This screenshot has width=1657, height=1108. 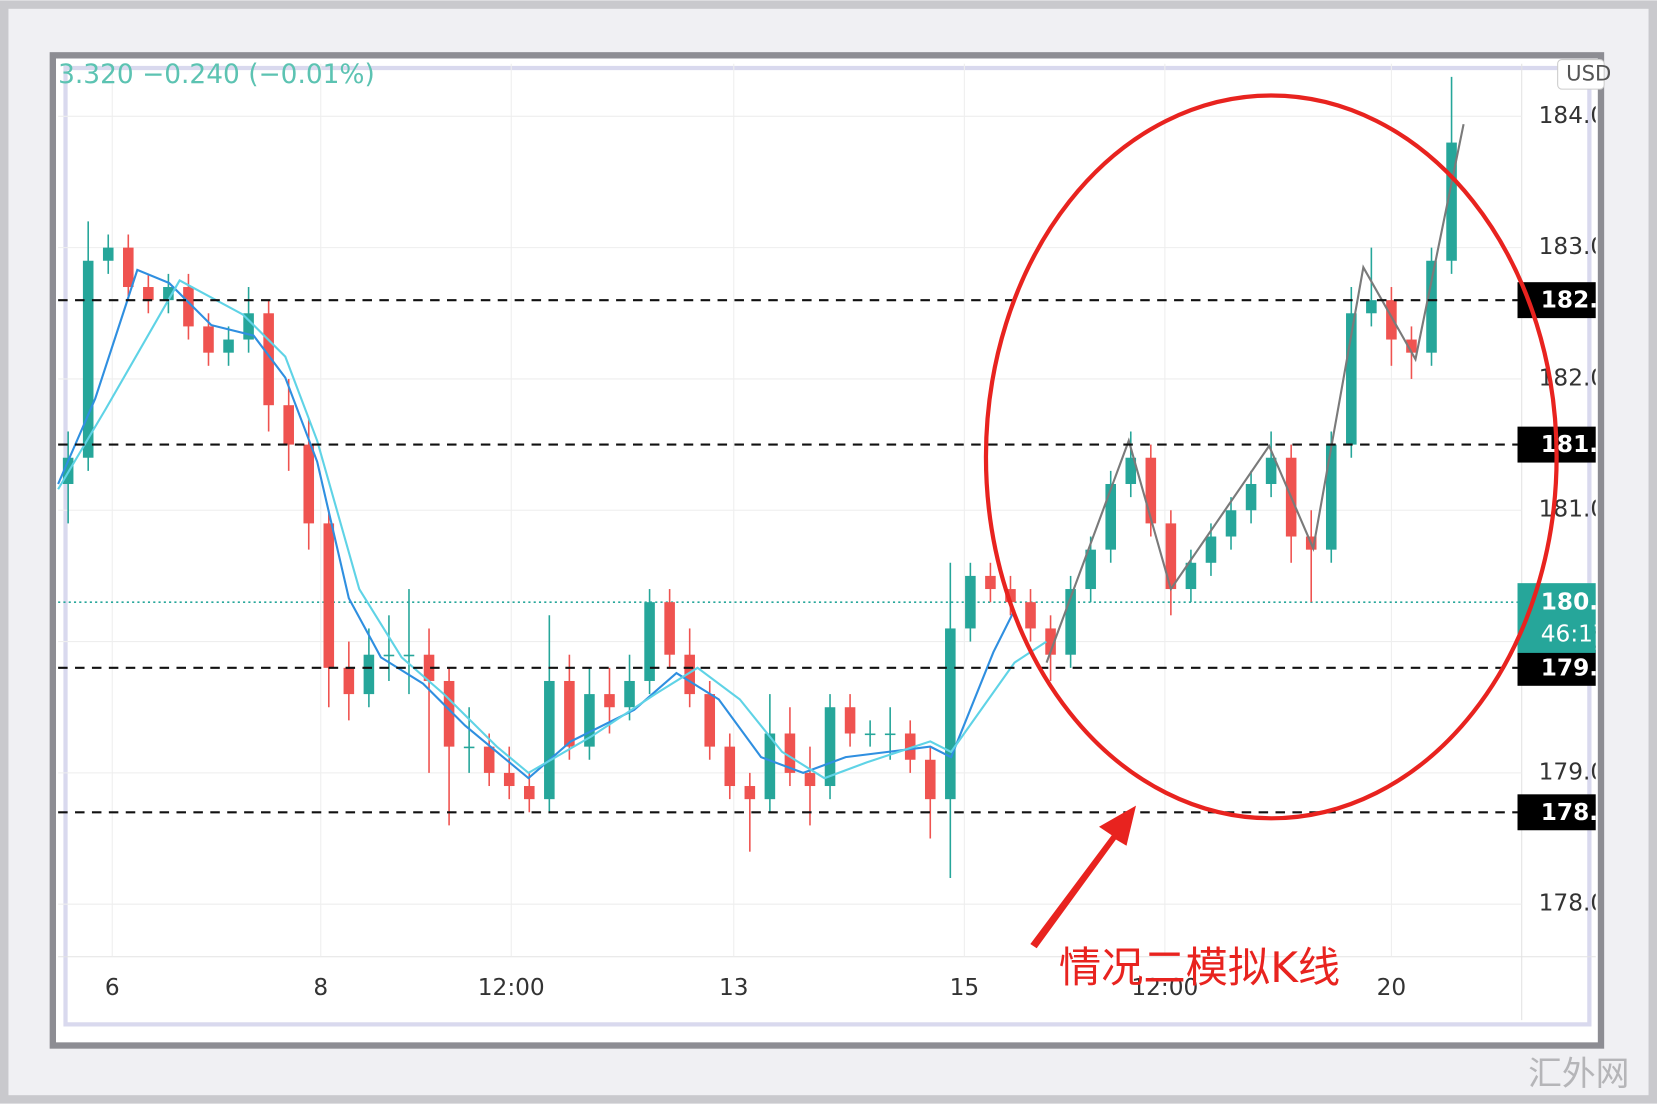 What do you see at coordinates (1588, 72) in the screenshot?
I see `currency: USD` at bounding box center [1588, 72].